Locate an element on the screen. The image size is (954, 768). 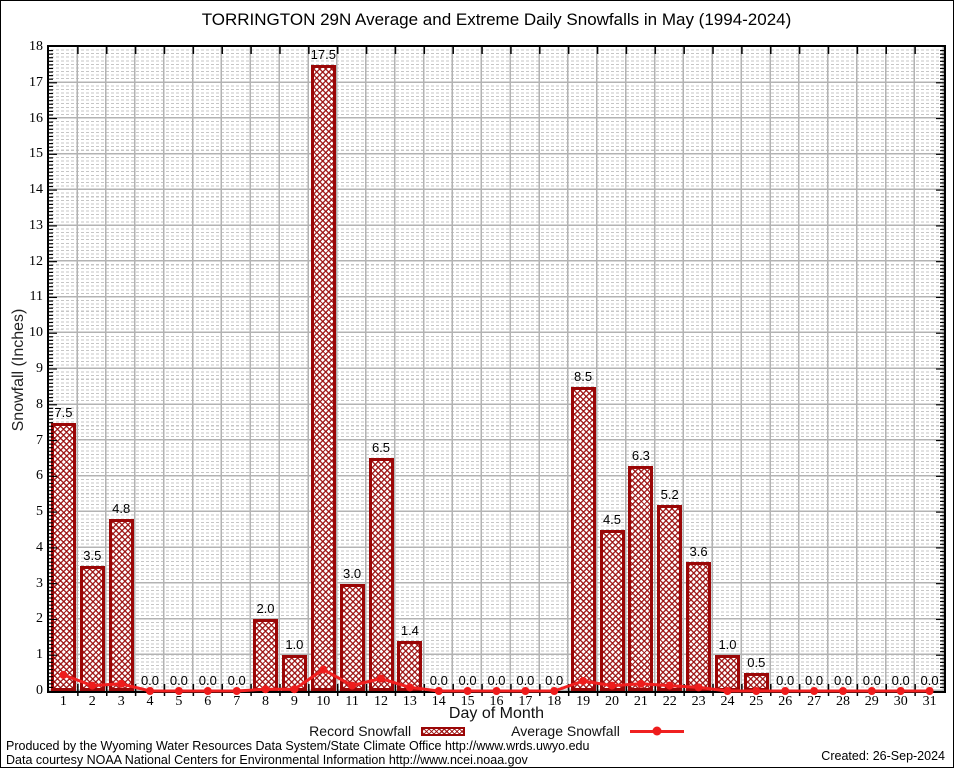
y-tick-label: 16 is located at coordinates (36, 118).